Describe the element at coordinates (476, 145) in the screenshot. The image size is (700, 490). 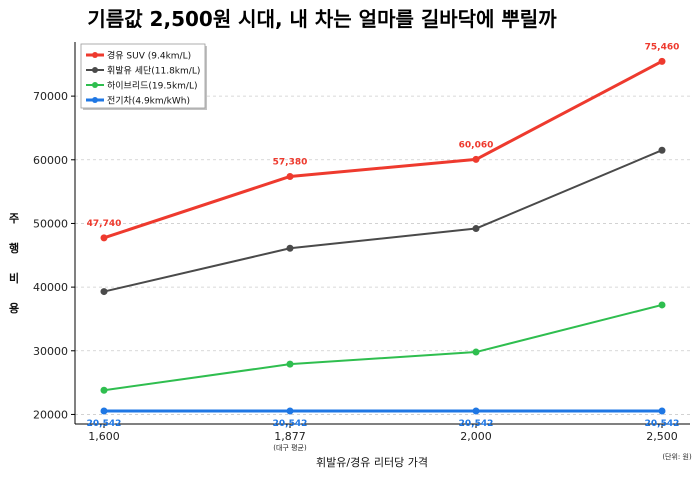
I see `data-label: 60,060` at that location.